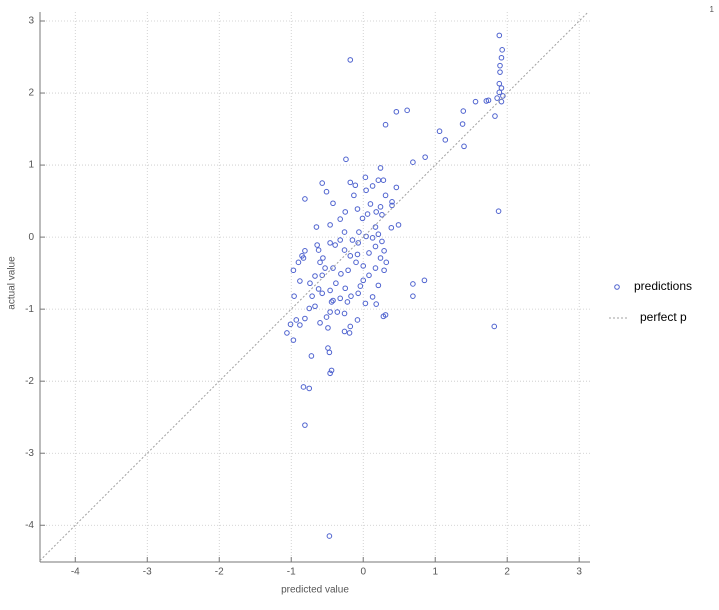 This screenshot has height=610, width=719. Describe the element at coordinates (435, 572) in the screenshot. I see `x-tick-label: 1` at that location.